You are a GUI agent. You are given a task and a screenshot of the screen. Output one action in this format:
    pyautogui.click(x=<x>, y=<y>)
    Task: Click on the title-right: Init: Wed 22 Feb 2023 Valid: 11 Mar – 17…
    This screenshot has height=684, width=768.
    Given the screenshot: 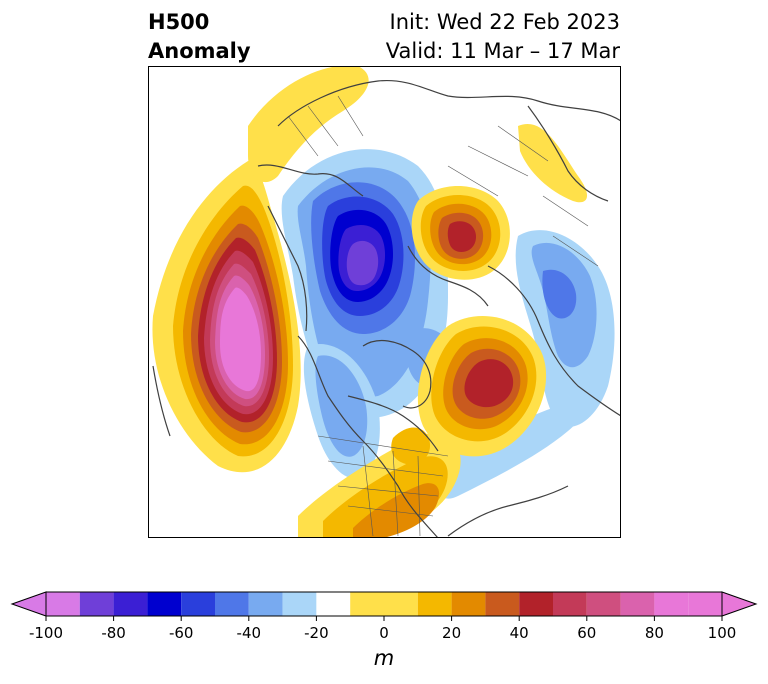 What is the action you would take?
    pyautogui.click(x=503, y=37)
    